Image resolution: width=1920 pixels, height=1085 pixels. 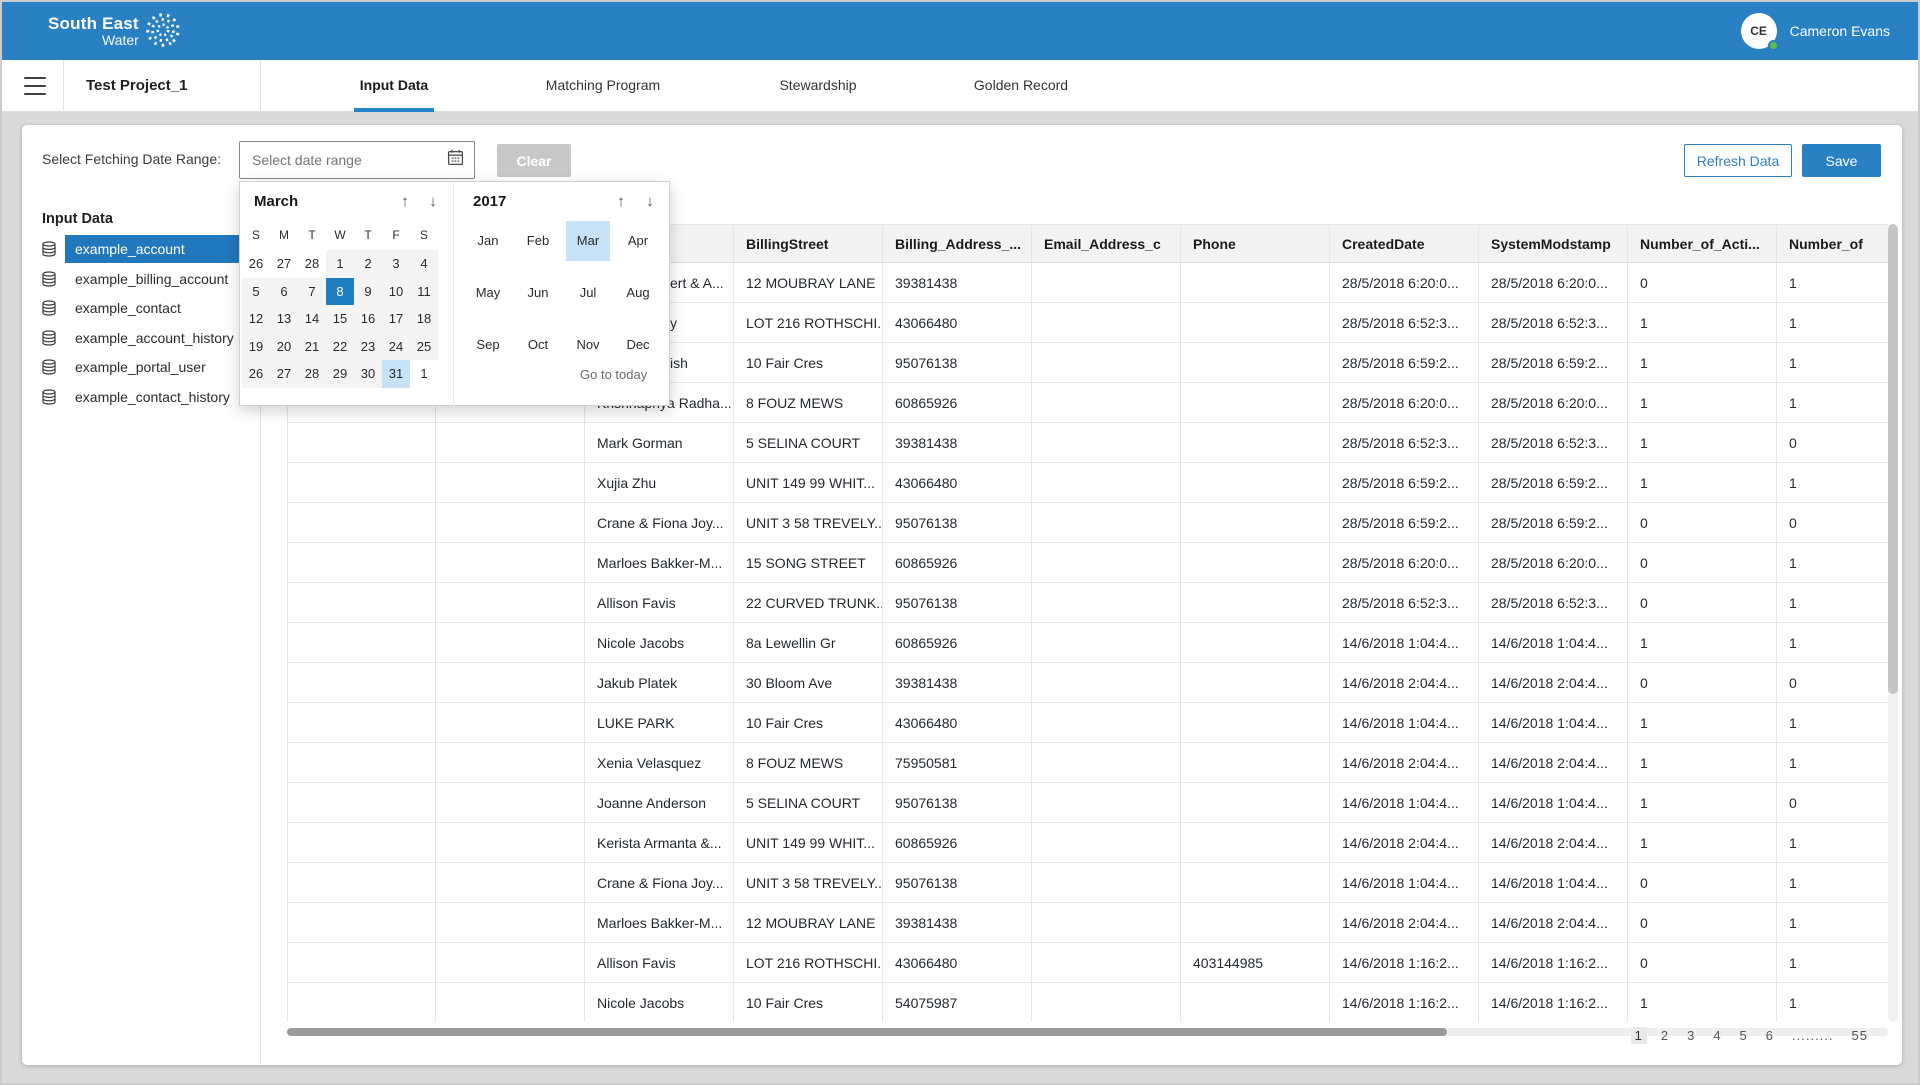 What do you see at coordinates (1770, 1035) in the screenshot?
I see `page-number-6: 6` at bounding box center [1770, 1035].